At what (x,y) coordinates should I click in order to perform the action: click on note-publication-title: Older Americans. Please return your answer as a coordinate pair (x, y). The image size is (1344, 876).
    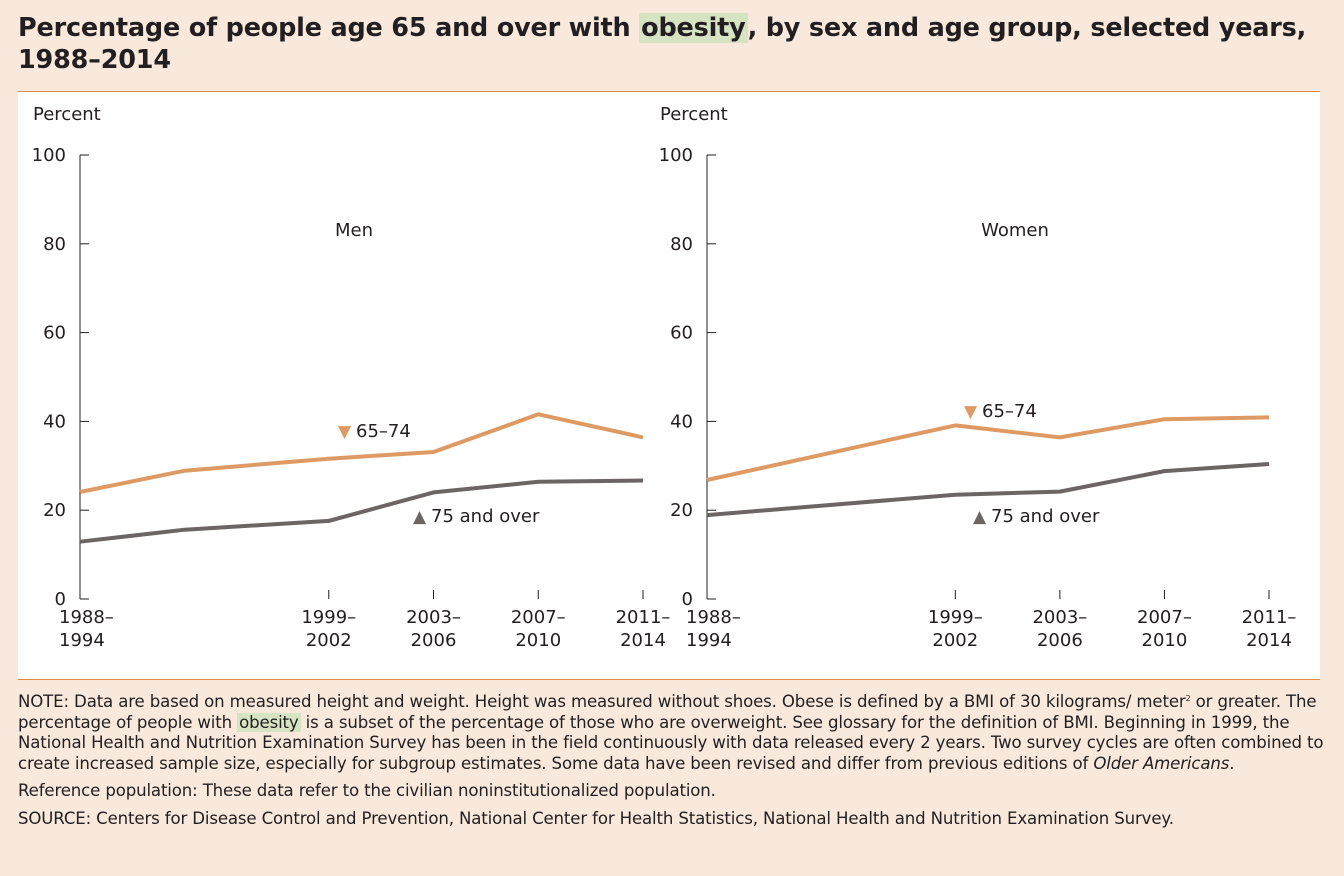
    Looking at the image, I should click on (1161, 763).